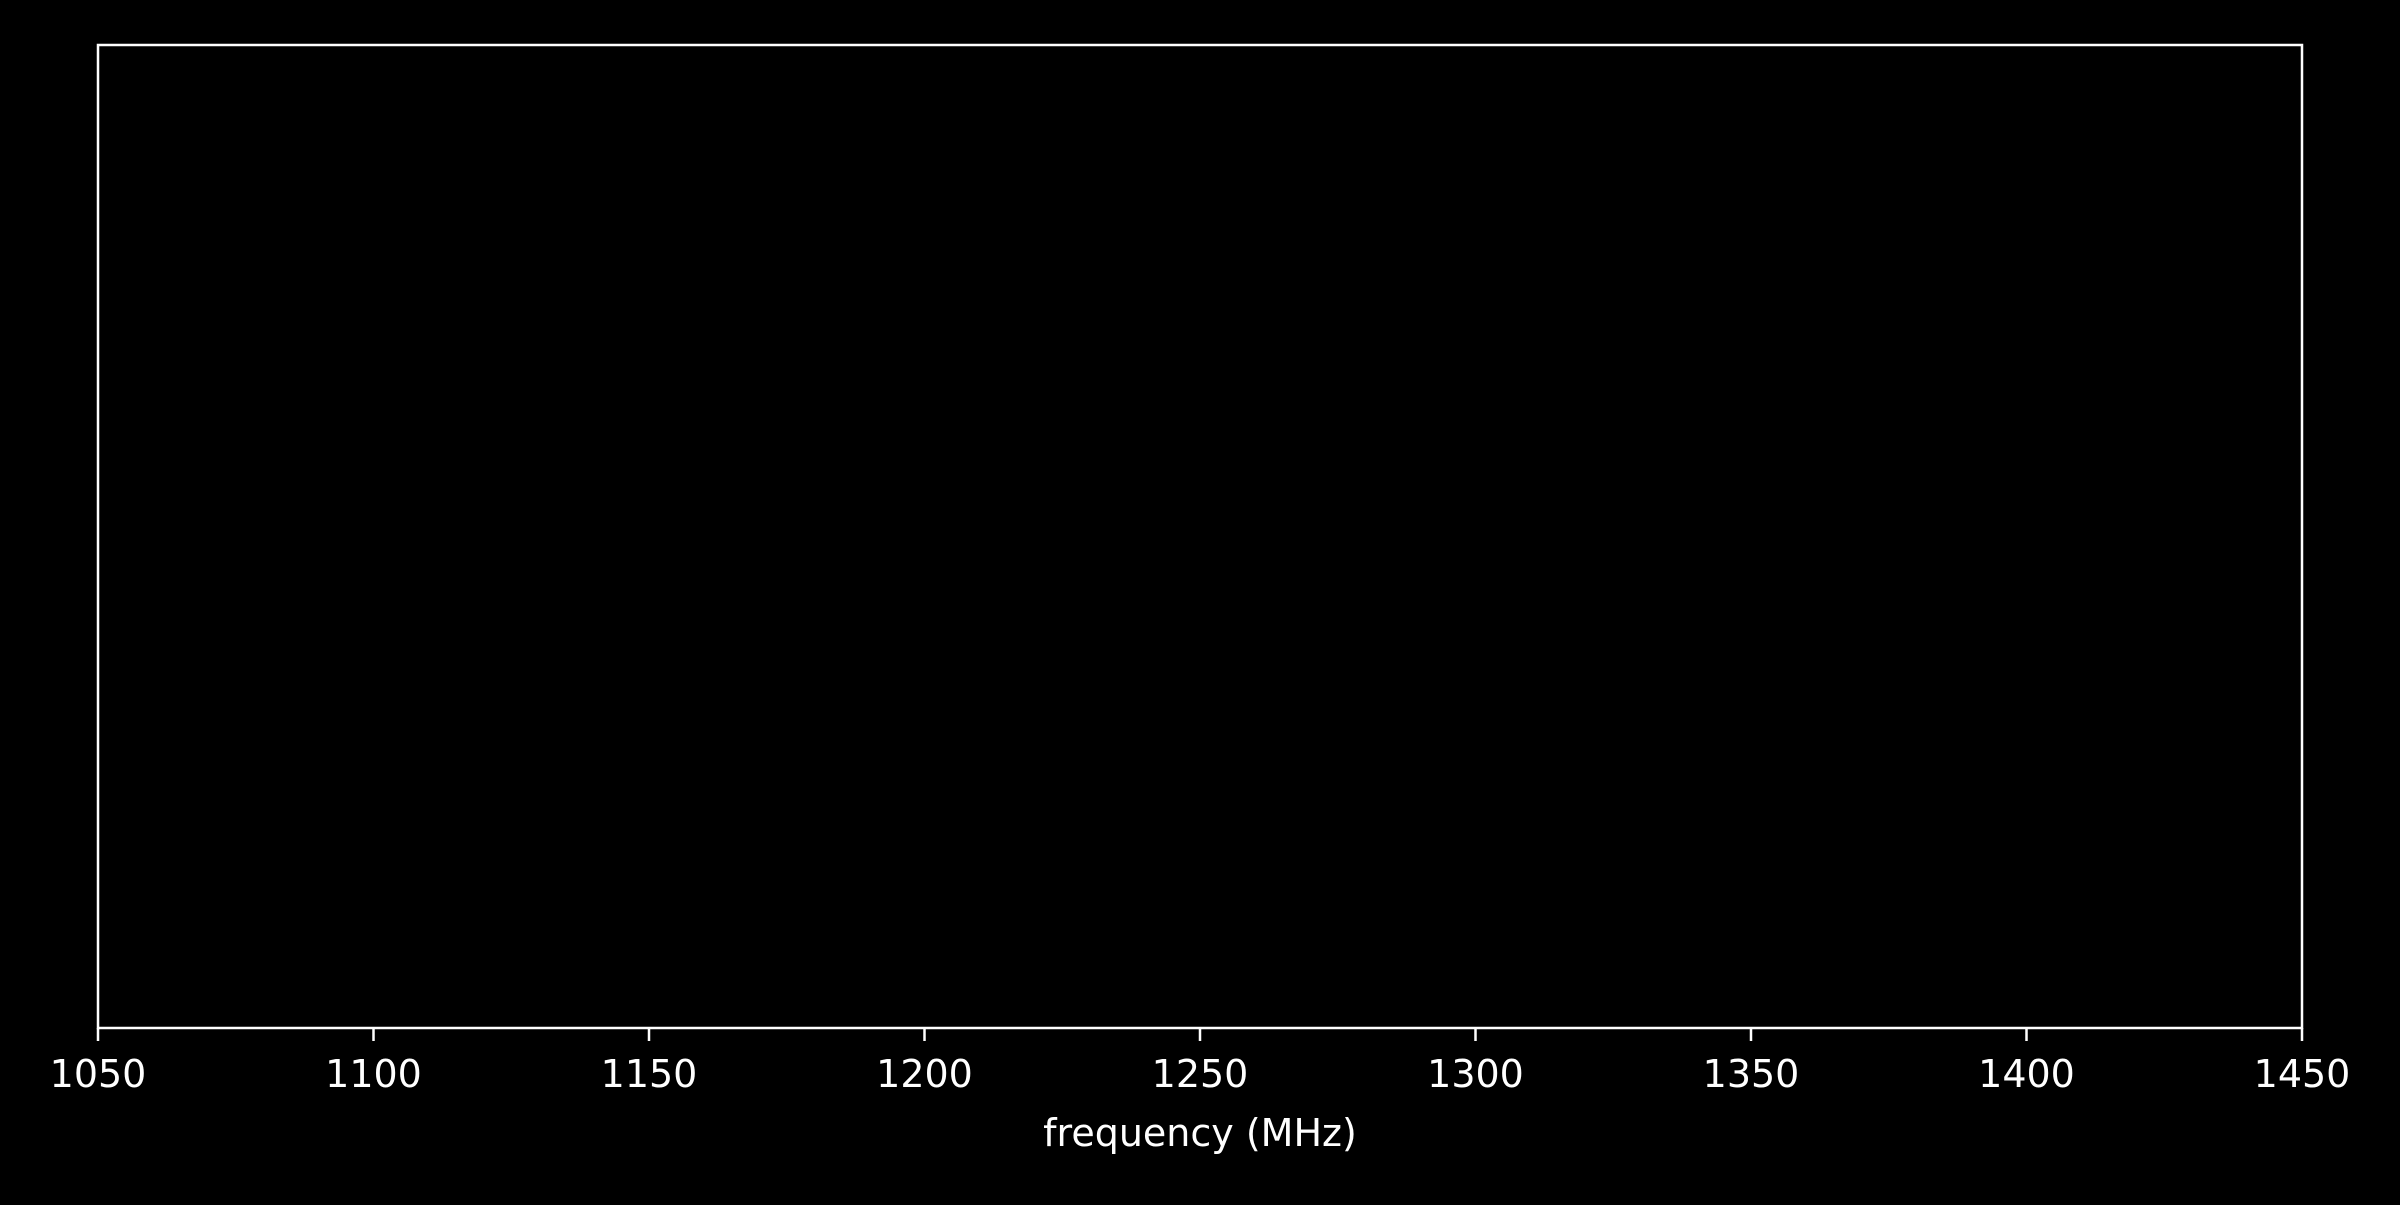 Image resolution: width=2400 pixels, height=1205 pixels. What do you see at coordinates (98, 1074) in the screenshot?
I see `x-tick-label: 1050` at bounding box center [98, 1074].